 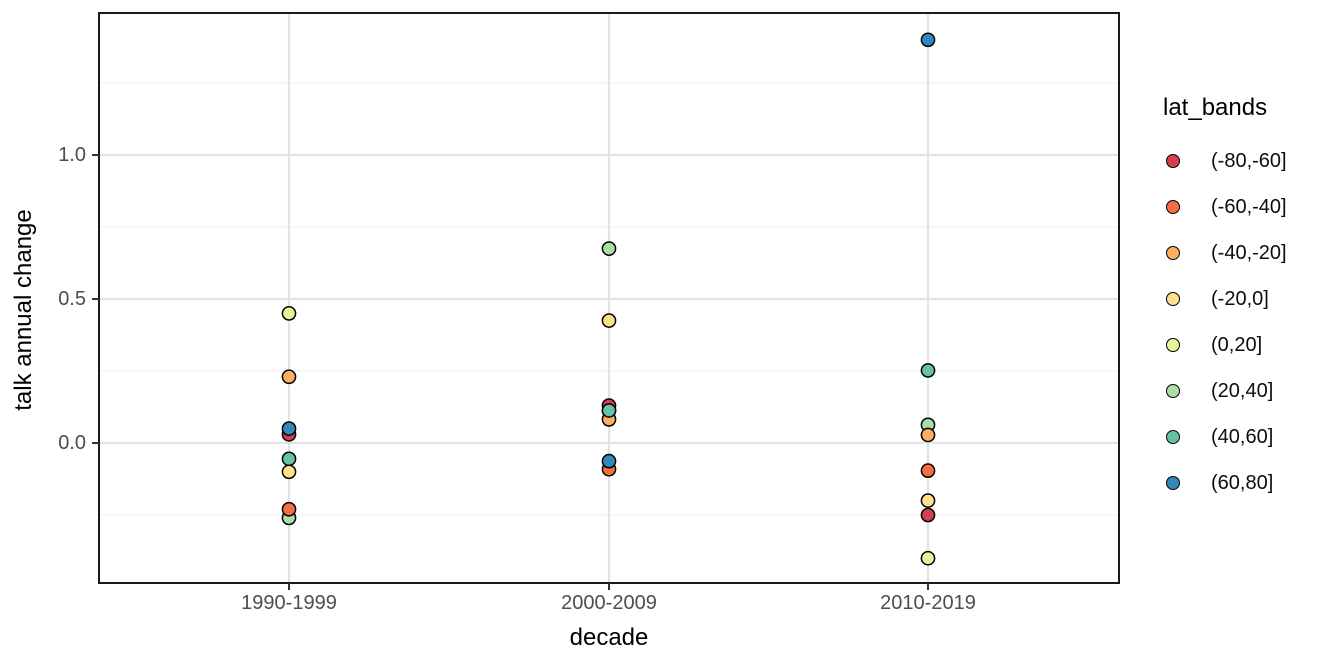 What do you see at coordinates (1249, 207) in the screenshot?
I see `legend-label: (-60,-40]` at bounding box center [1249, 207].